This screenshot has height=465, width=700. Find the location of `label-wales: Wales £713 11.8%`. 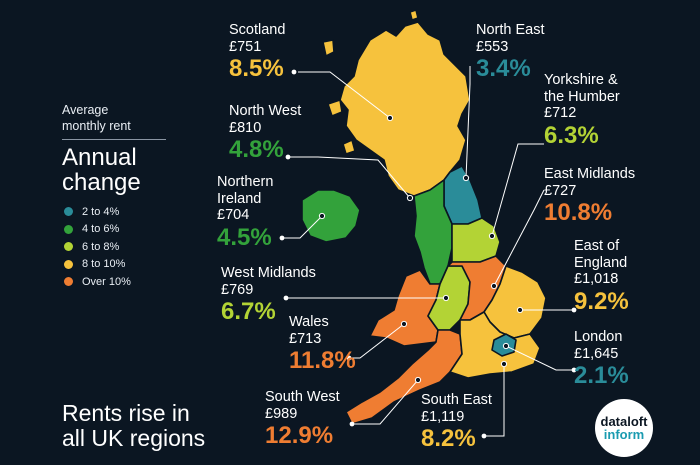

label-wales: Wales £713 11.8% is located at coordinates (322, 344).